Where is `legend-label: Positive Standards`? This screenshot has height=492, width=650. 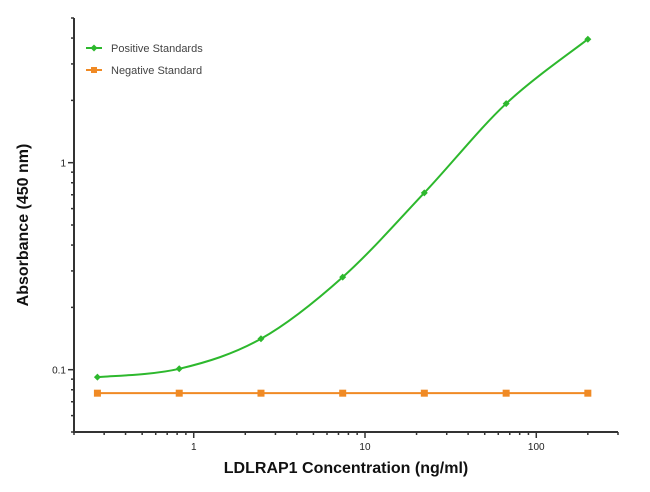
legend-label: Positive Standards is located at coordinates (157, 49).